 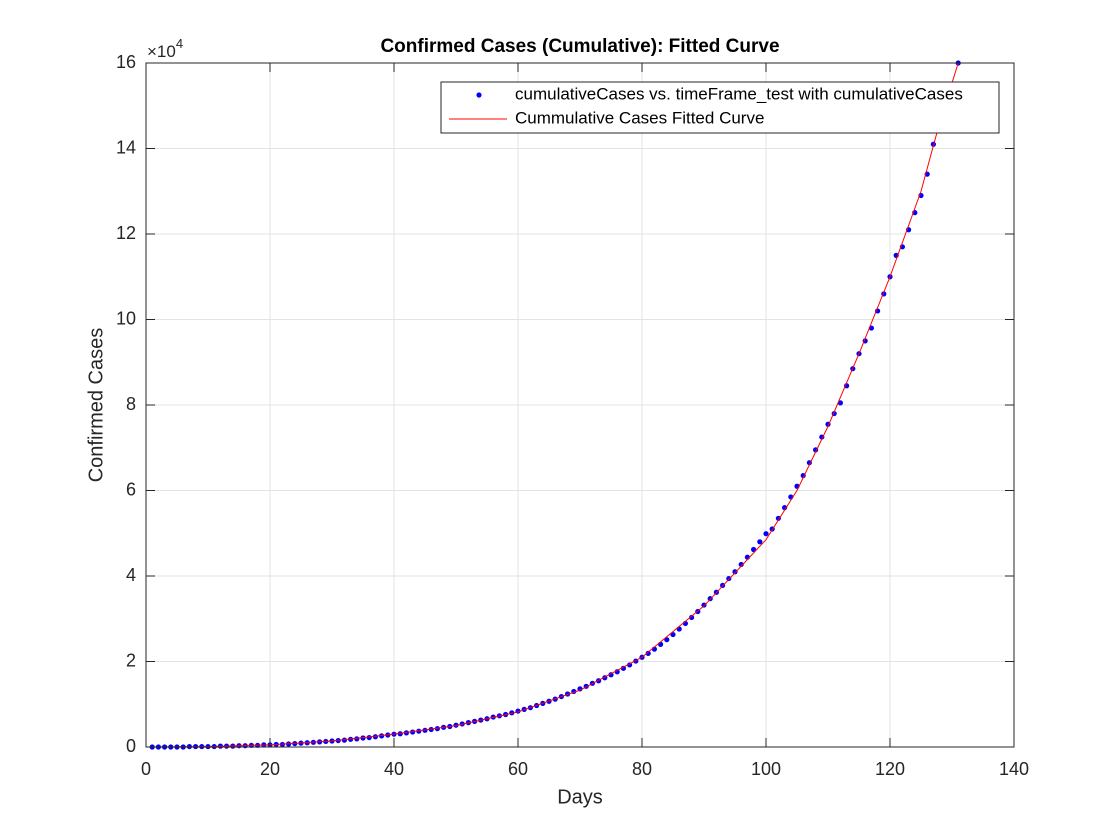 What do you see at coordinates (96, 405) in the screenshot?
I see `y-axis-label: Confirmed Cases` at bounding box center [96, 405].